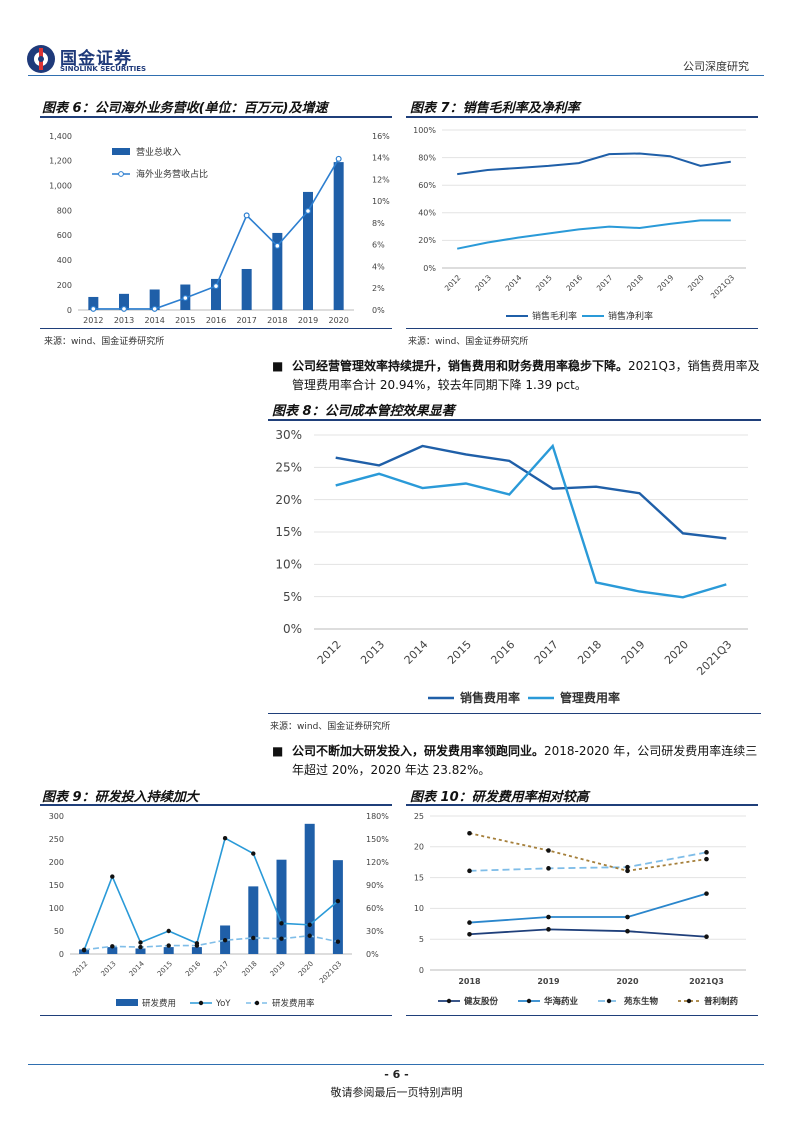 This screenshot has height=1122, width=793. Describe the element at coordinates (630, 316) in the screenshot. I see `legend-label: 销售净利率` at that location.